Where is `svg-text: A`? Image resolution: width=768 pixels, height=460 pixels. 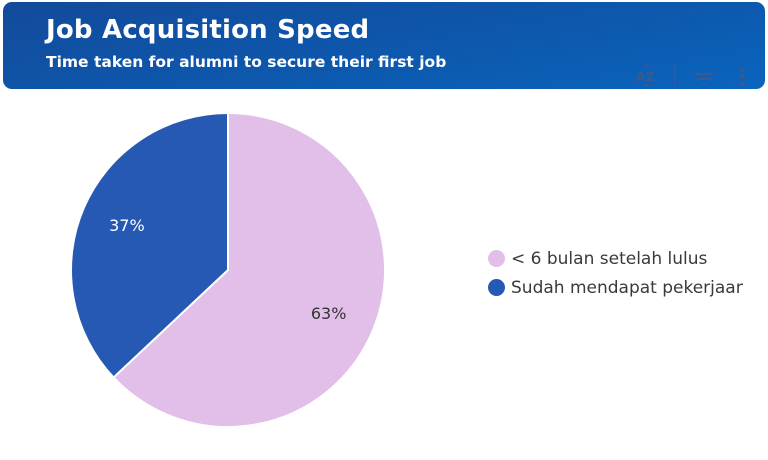
svg-text: A is located at coordinates (641, 77).